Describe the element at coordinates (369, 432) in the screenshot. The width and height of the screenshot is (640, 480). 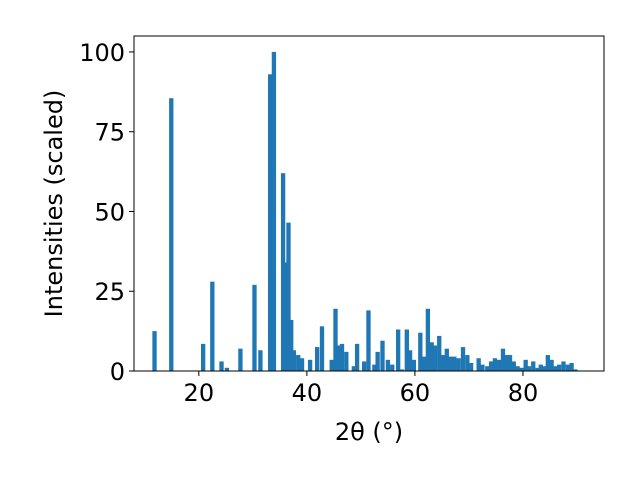
I see `x-axis-label: 2θ (°)` at that location.